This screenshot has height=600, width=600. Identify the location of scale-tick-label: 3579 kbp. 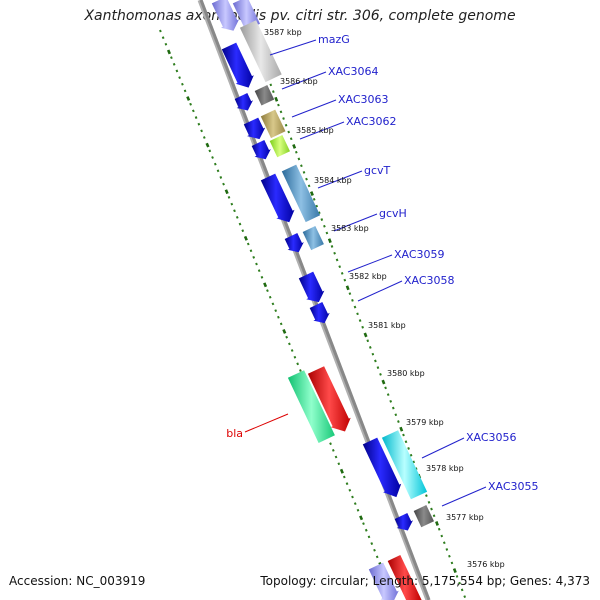
(425, 422).